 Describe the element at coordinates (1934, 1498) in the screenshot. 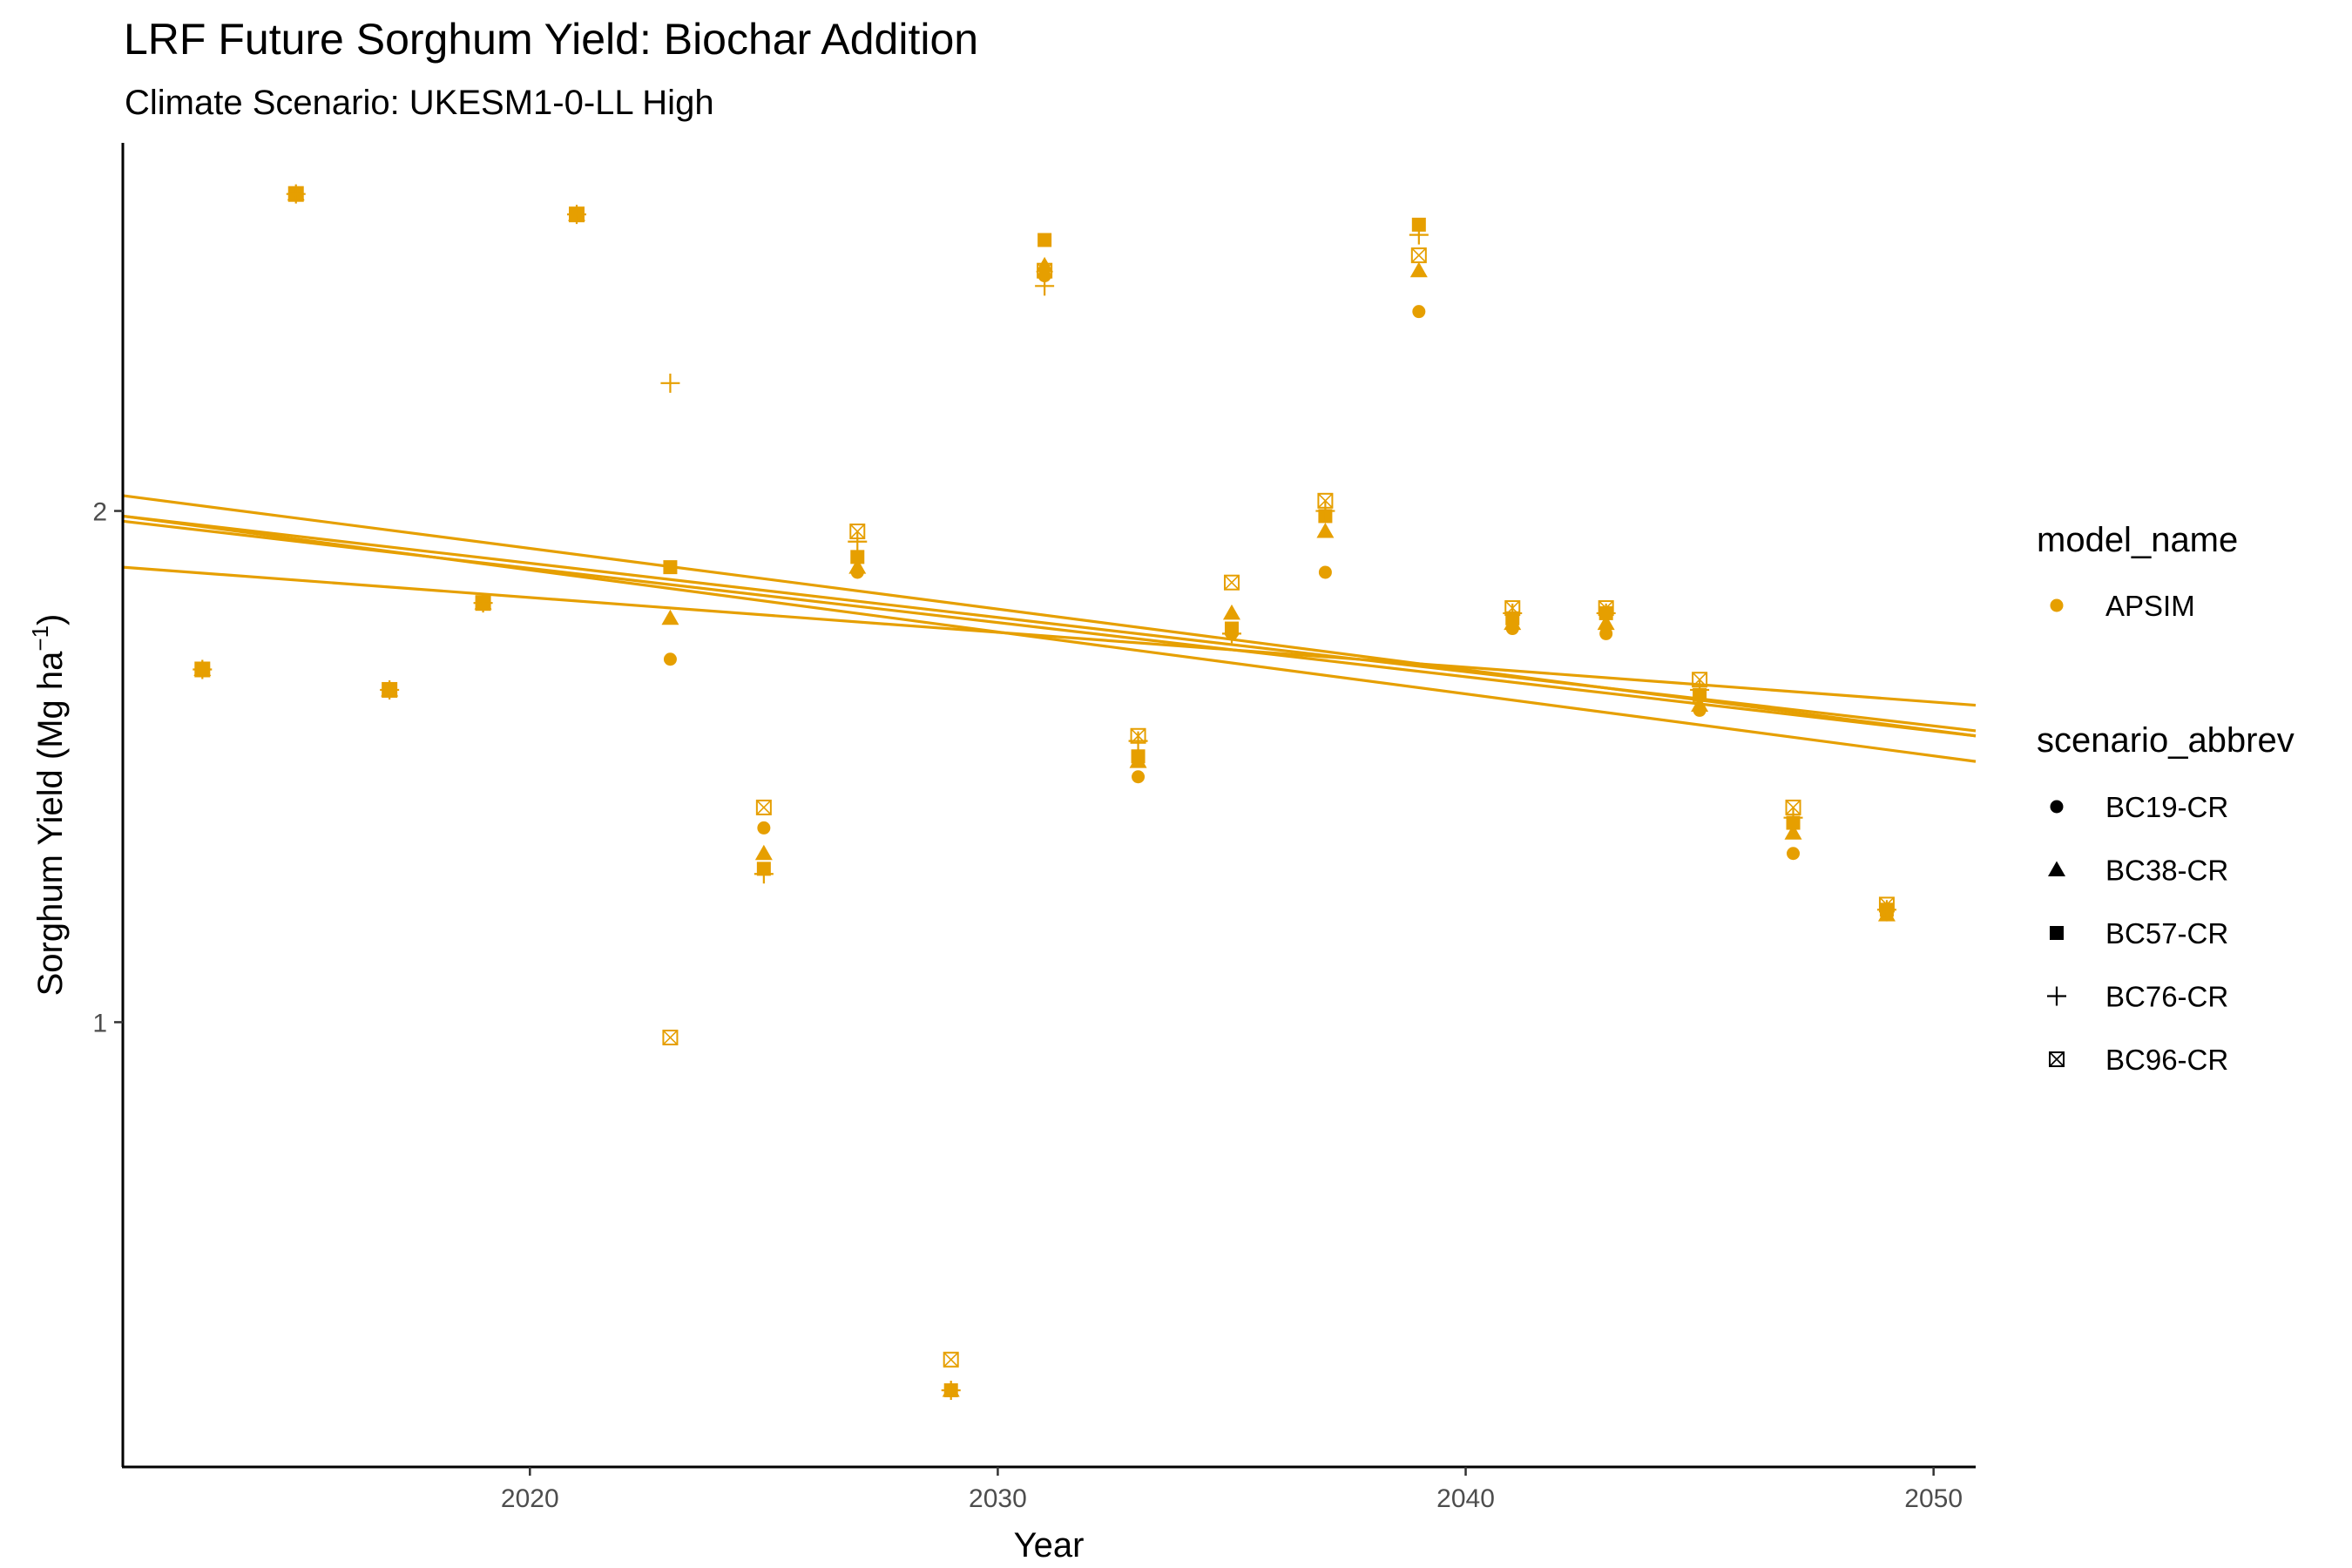

I see `x-tick-label: 2050` at that location.